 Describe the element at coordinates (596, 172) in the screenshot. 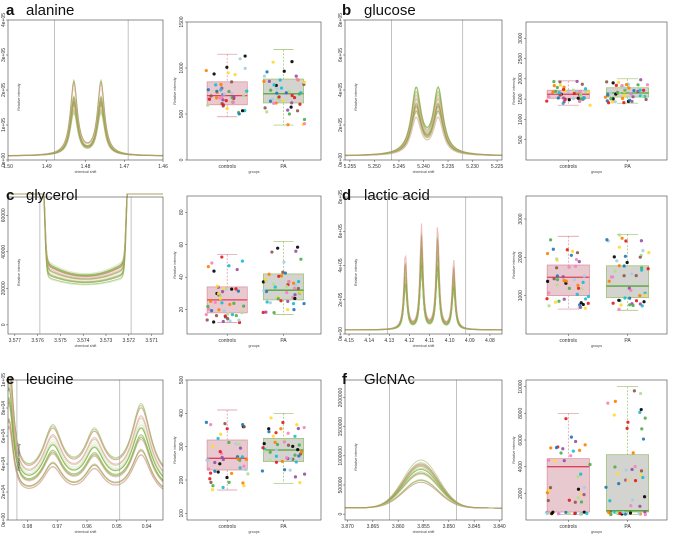

I see `x-axis-label: groups` at that location.